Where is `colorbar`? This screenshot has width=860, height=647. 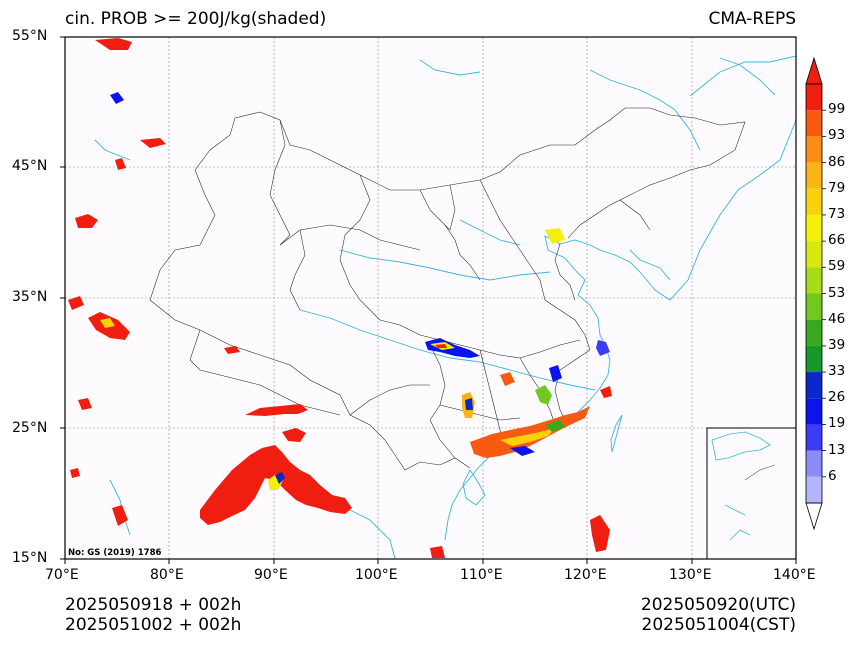
colorbar is located at coordinates (815, 293).